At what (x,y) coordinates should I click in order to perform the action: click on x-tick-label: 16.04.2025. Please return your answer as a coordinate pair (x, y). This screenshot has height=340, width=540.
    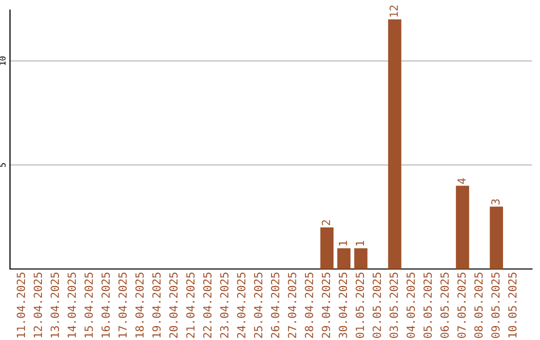
    Looking at the image, I should click on (105, 305).